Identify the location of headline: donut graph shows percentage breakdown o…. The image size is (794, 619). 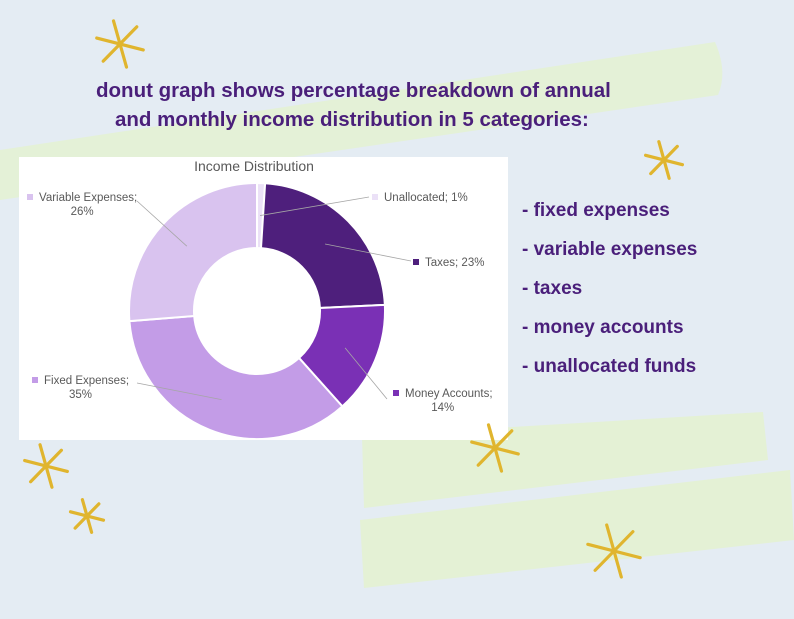
(340, 105).